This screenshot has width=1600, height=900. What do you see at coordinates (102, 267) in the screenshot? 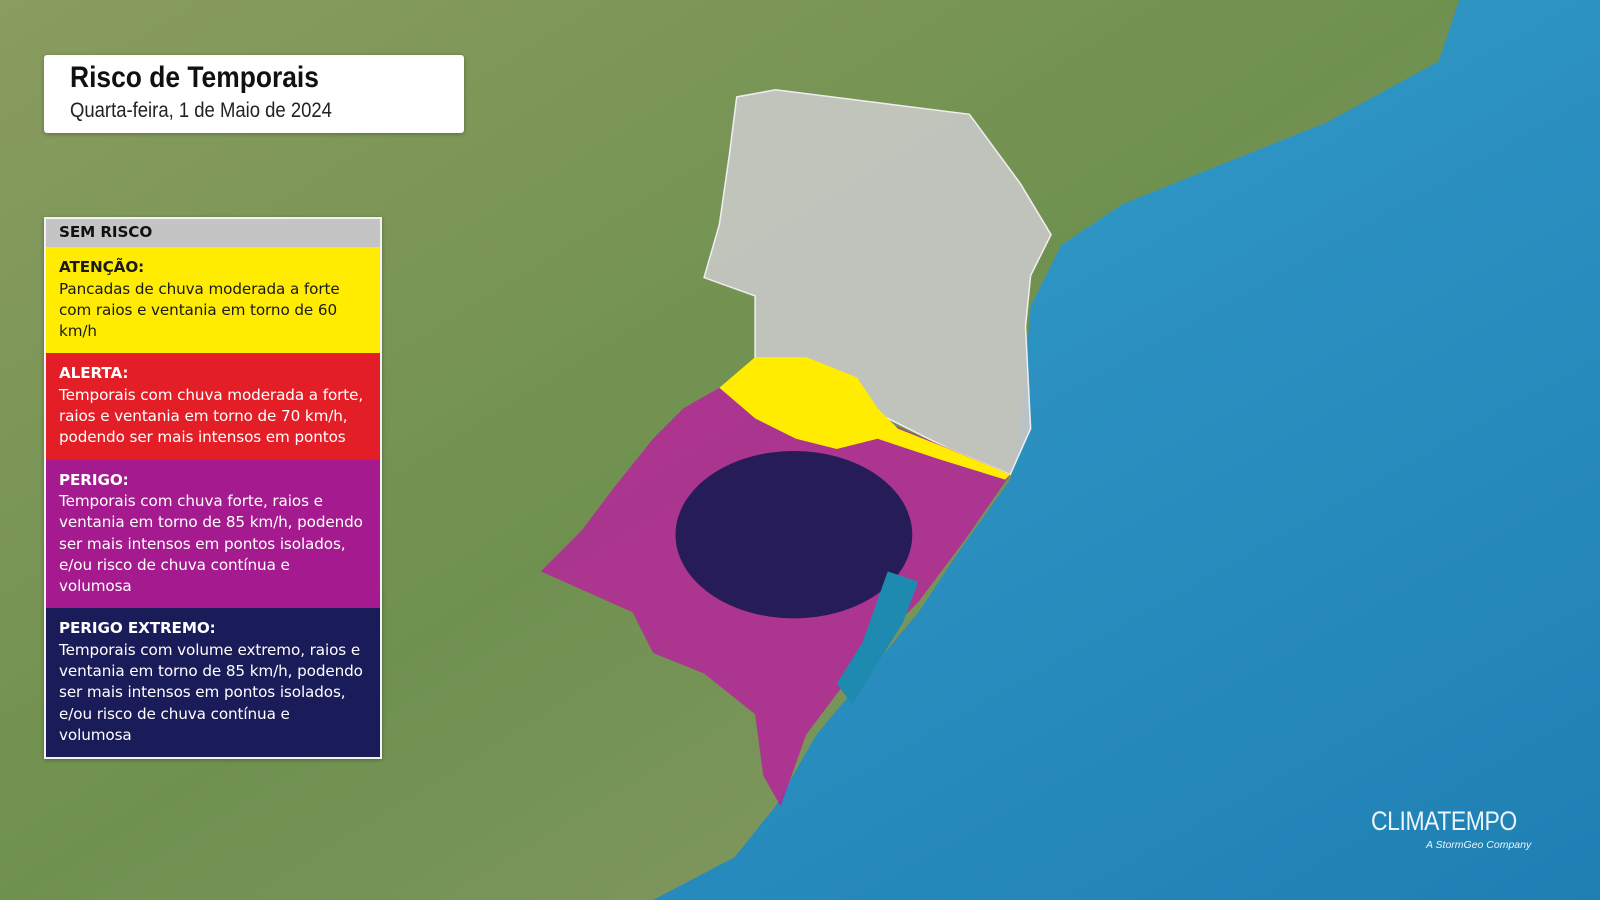
I see `legend-item-title: ATENÇÃO:` at bounding box center [102, 267].